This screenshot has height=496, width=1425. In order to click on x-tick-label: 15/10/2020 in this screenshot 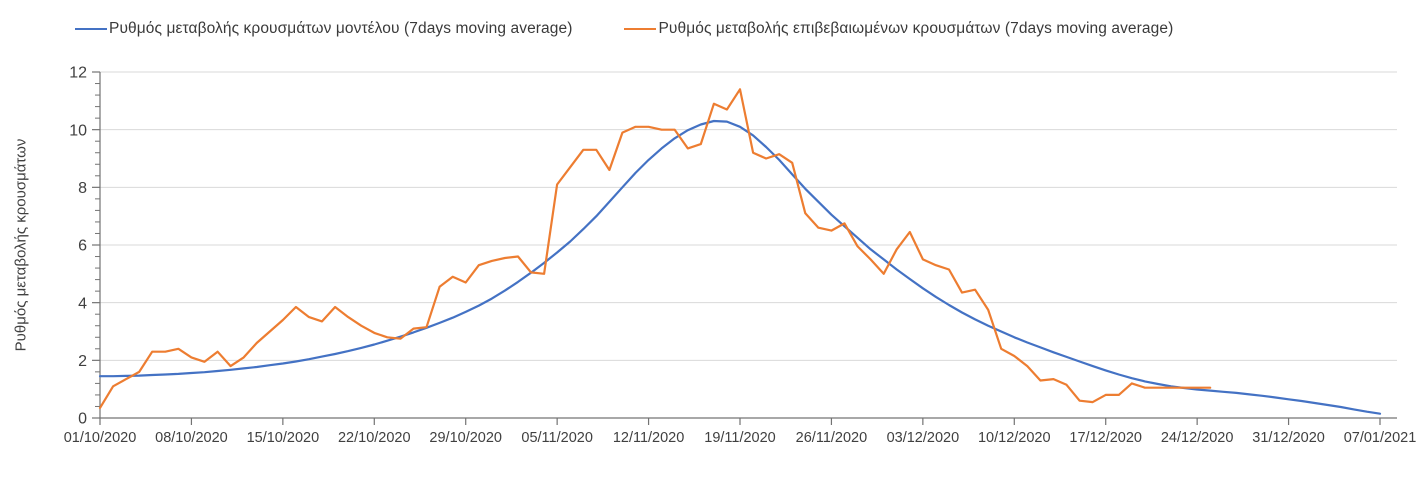, I will do `click(283, 438)`.